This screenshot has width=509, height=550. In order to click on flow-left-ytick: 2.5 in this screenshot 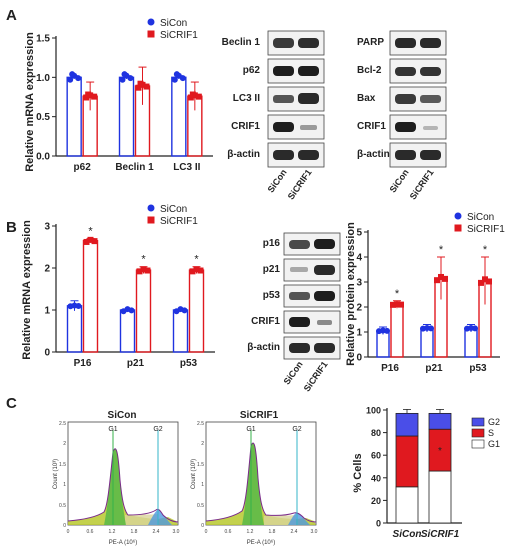, I will do `click(62, 424)`.